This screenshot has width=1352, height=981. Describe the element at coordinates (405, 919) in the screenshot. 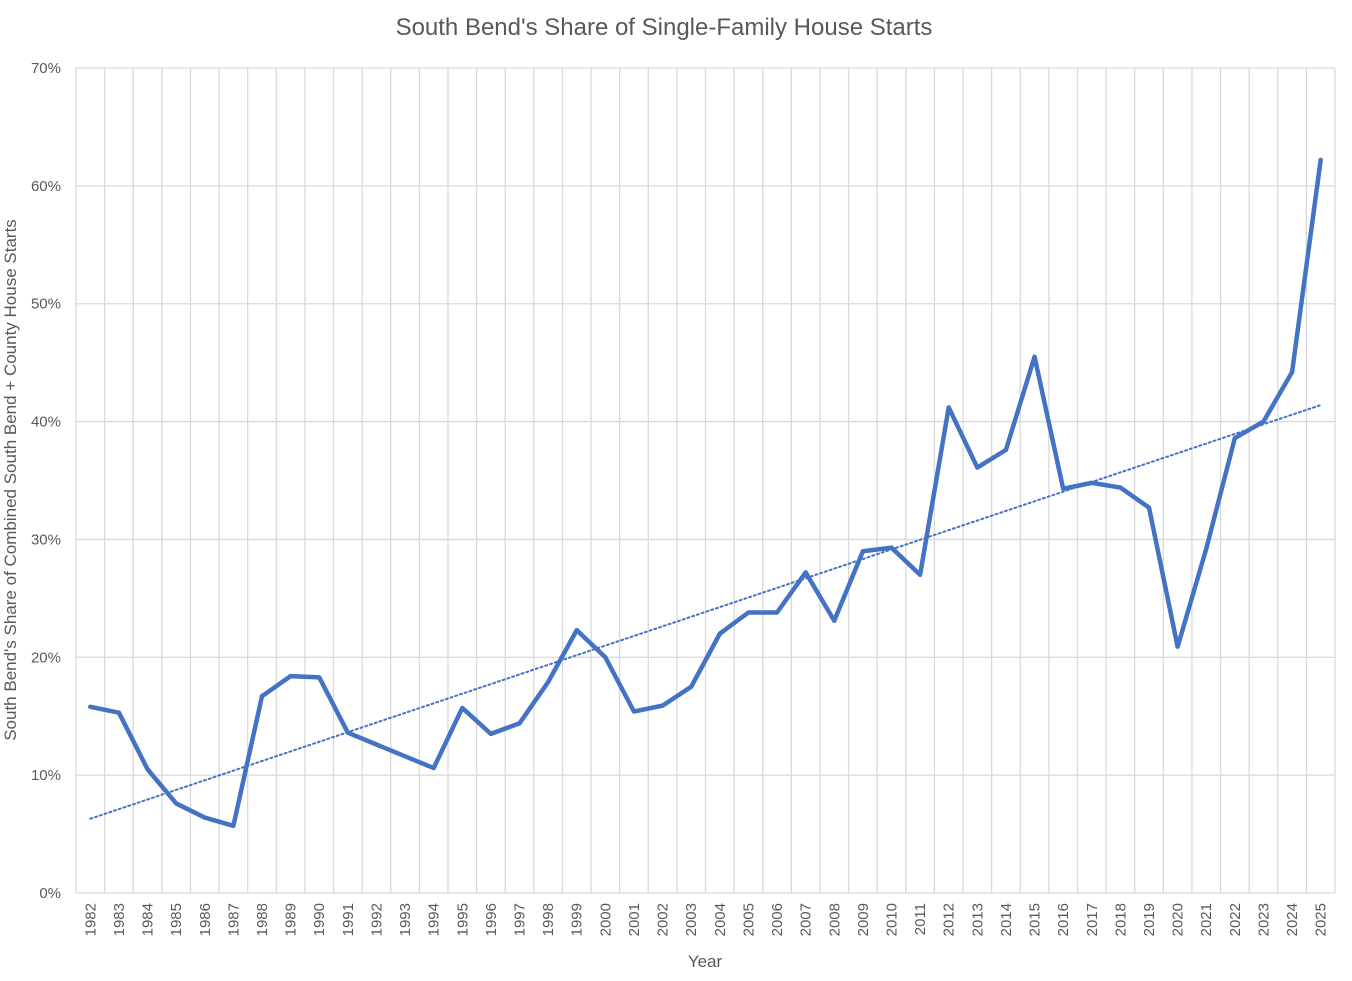

I see `x-tick-label: 1993` at that location.